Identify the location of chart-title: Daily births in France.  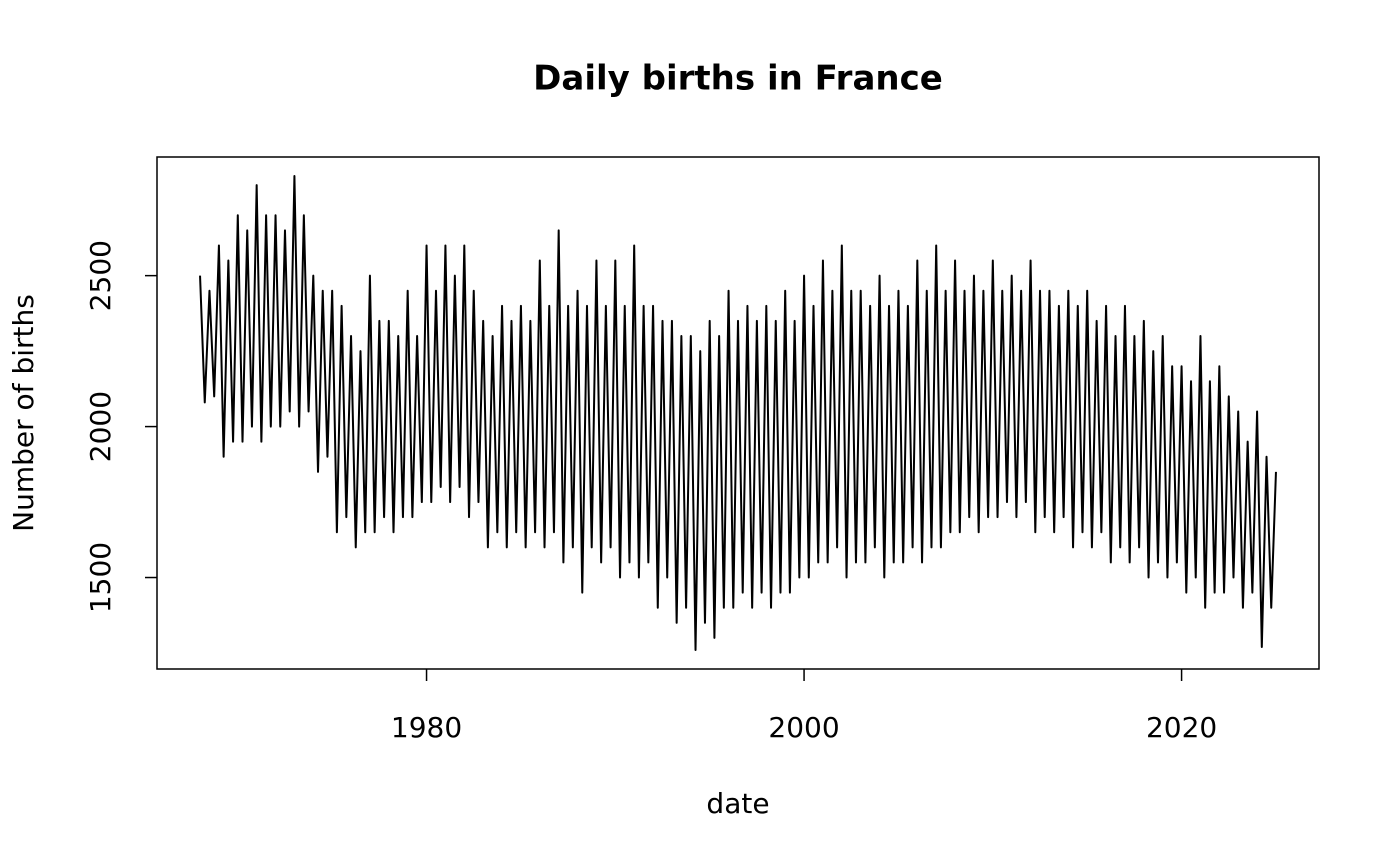
(738, 79).